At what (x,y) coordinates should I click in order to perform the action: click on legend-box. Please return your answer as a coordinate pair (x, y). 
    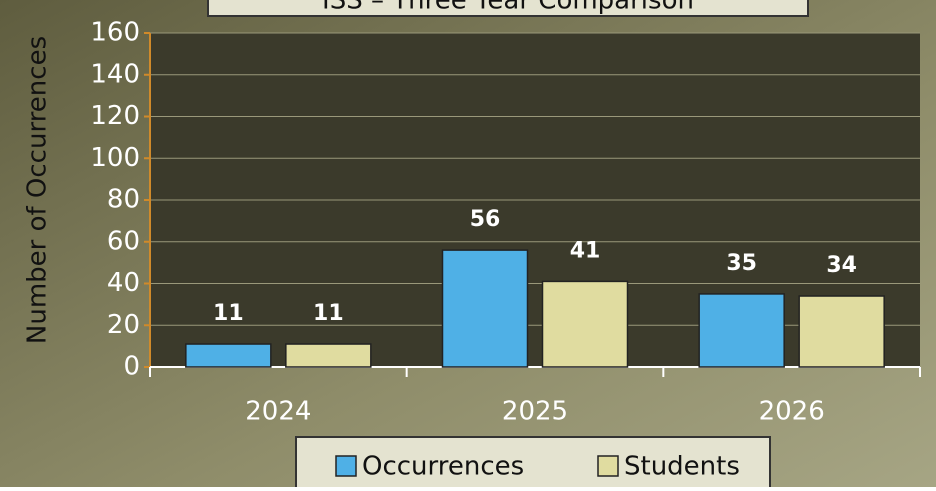
    Looking at the image, I should click on (533, 463).